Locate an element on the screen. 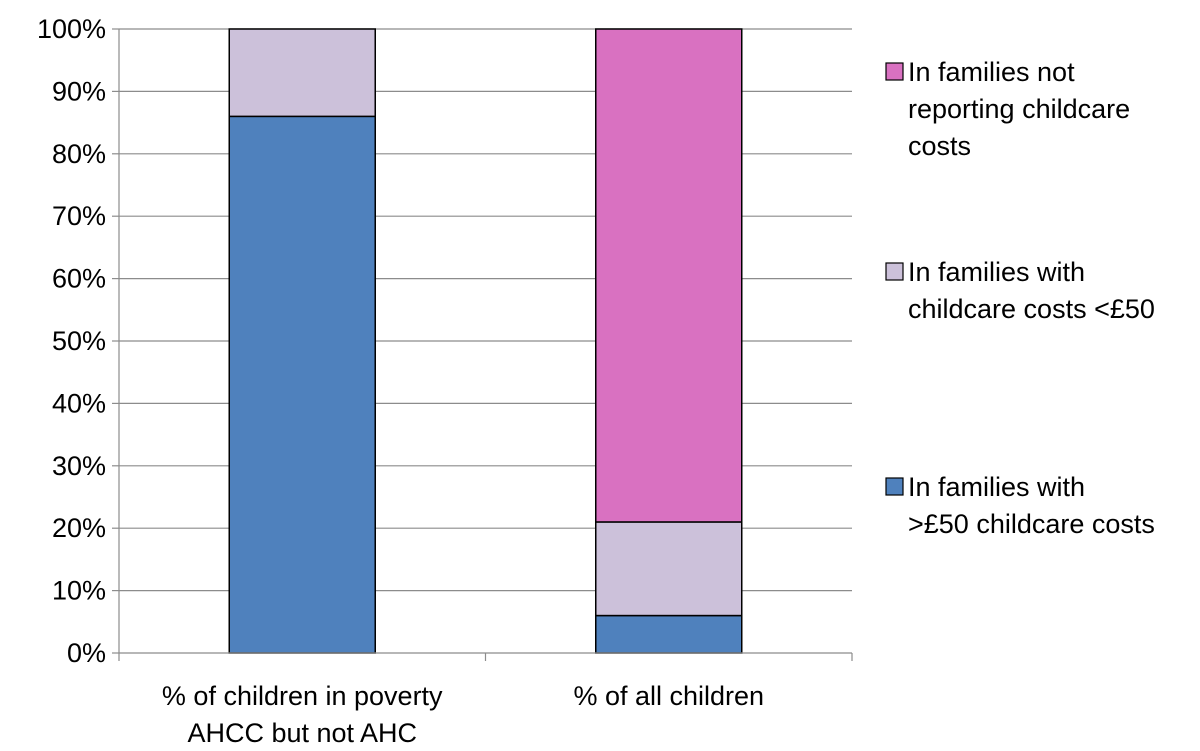 Image resolution: width=1200 pixels, height=751 pixels. y-tick-label: 50% is located at coordinates (79, 341).